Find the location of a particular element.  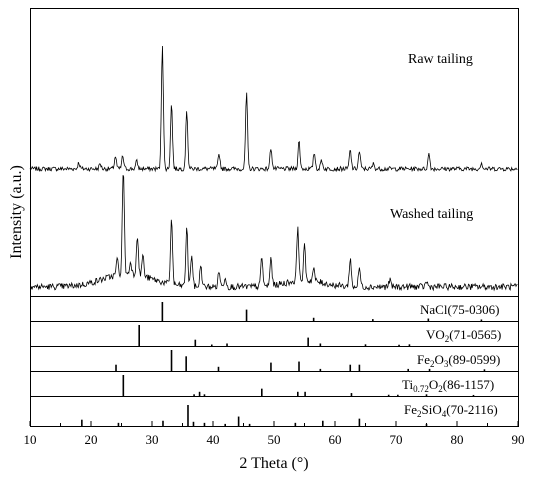

series-label-washed: Washed tailing is located at coordinates (431, 214).